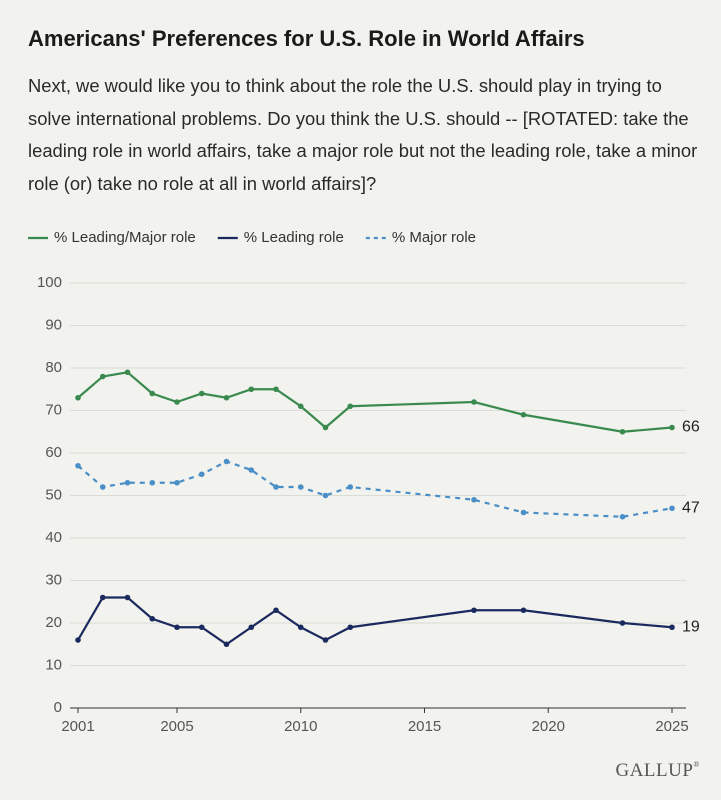 Image resolution: width=721 pixels, height=800 pixels. What do you see at coordinates (53, 409) in the screenshot?
I see `y-tick-label: 70` at bounding box center [53, 409].